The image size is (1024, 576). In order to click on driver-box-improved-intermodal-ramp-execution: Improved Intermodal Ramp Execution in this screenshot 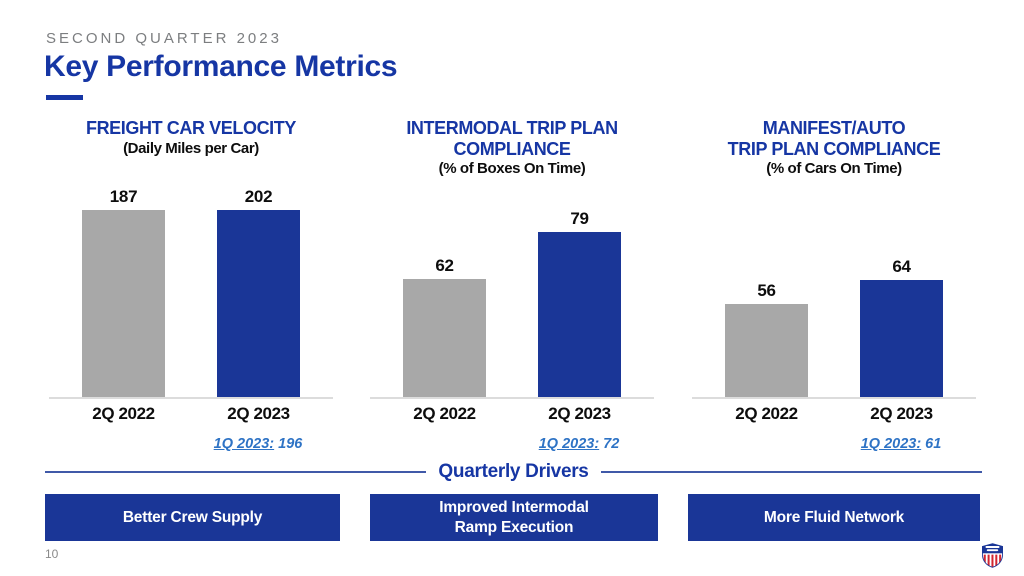, I will do `click(514, 517)`.